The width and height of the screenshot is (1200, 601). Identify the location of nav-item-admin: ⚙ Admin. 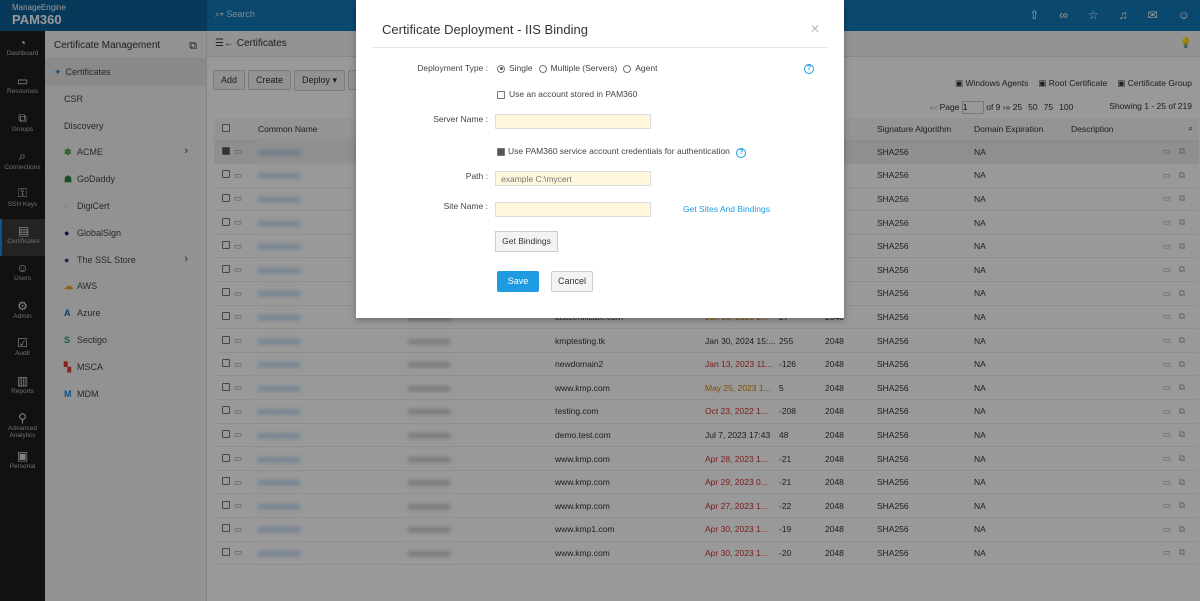
(22, 313).